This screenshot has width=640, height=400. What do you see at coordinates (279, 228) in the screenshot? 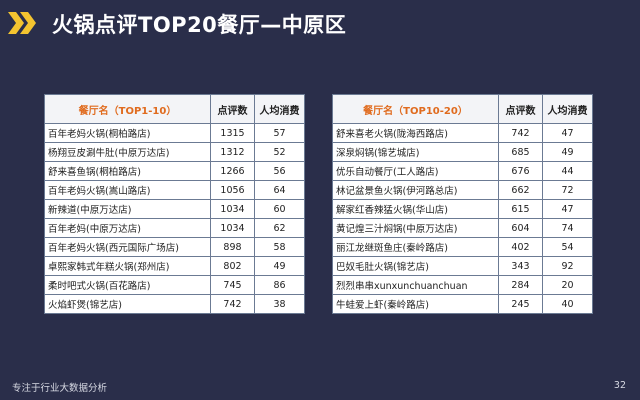
I see `cell-avg-spend: 62` at bounding box center [279, 228].